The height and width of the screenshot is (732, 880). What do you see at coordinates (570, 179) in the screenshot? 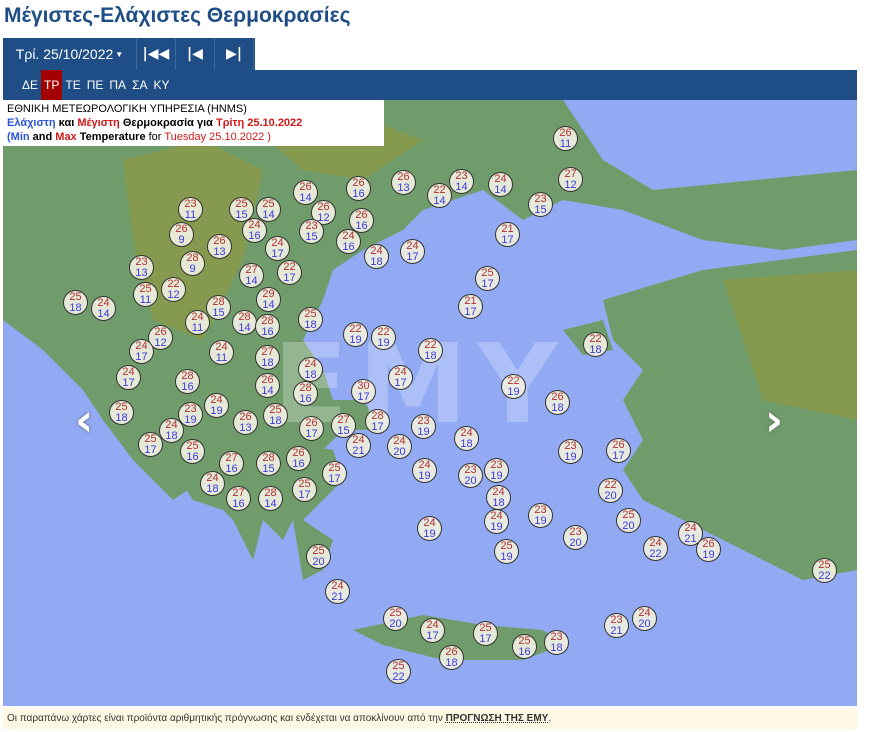
I see `station-marker: 27 12` at bounding box center [570, 179].